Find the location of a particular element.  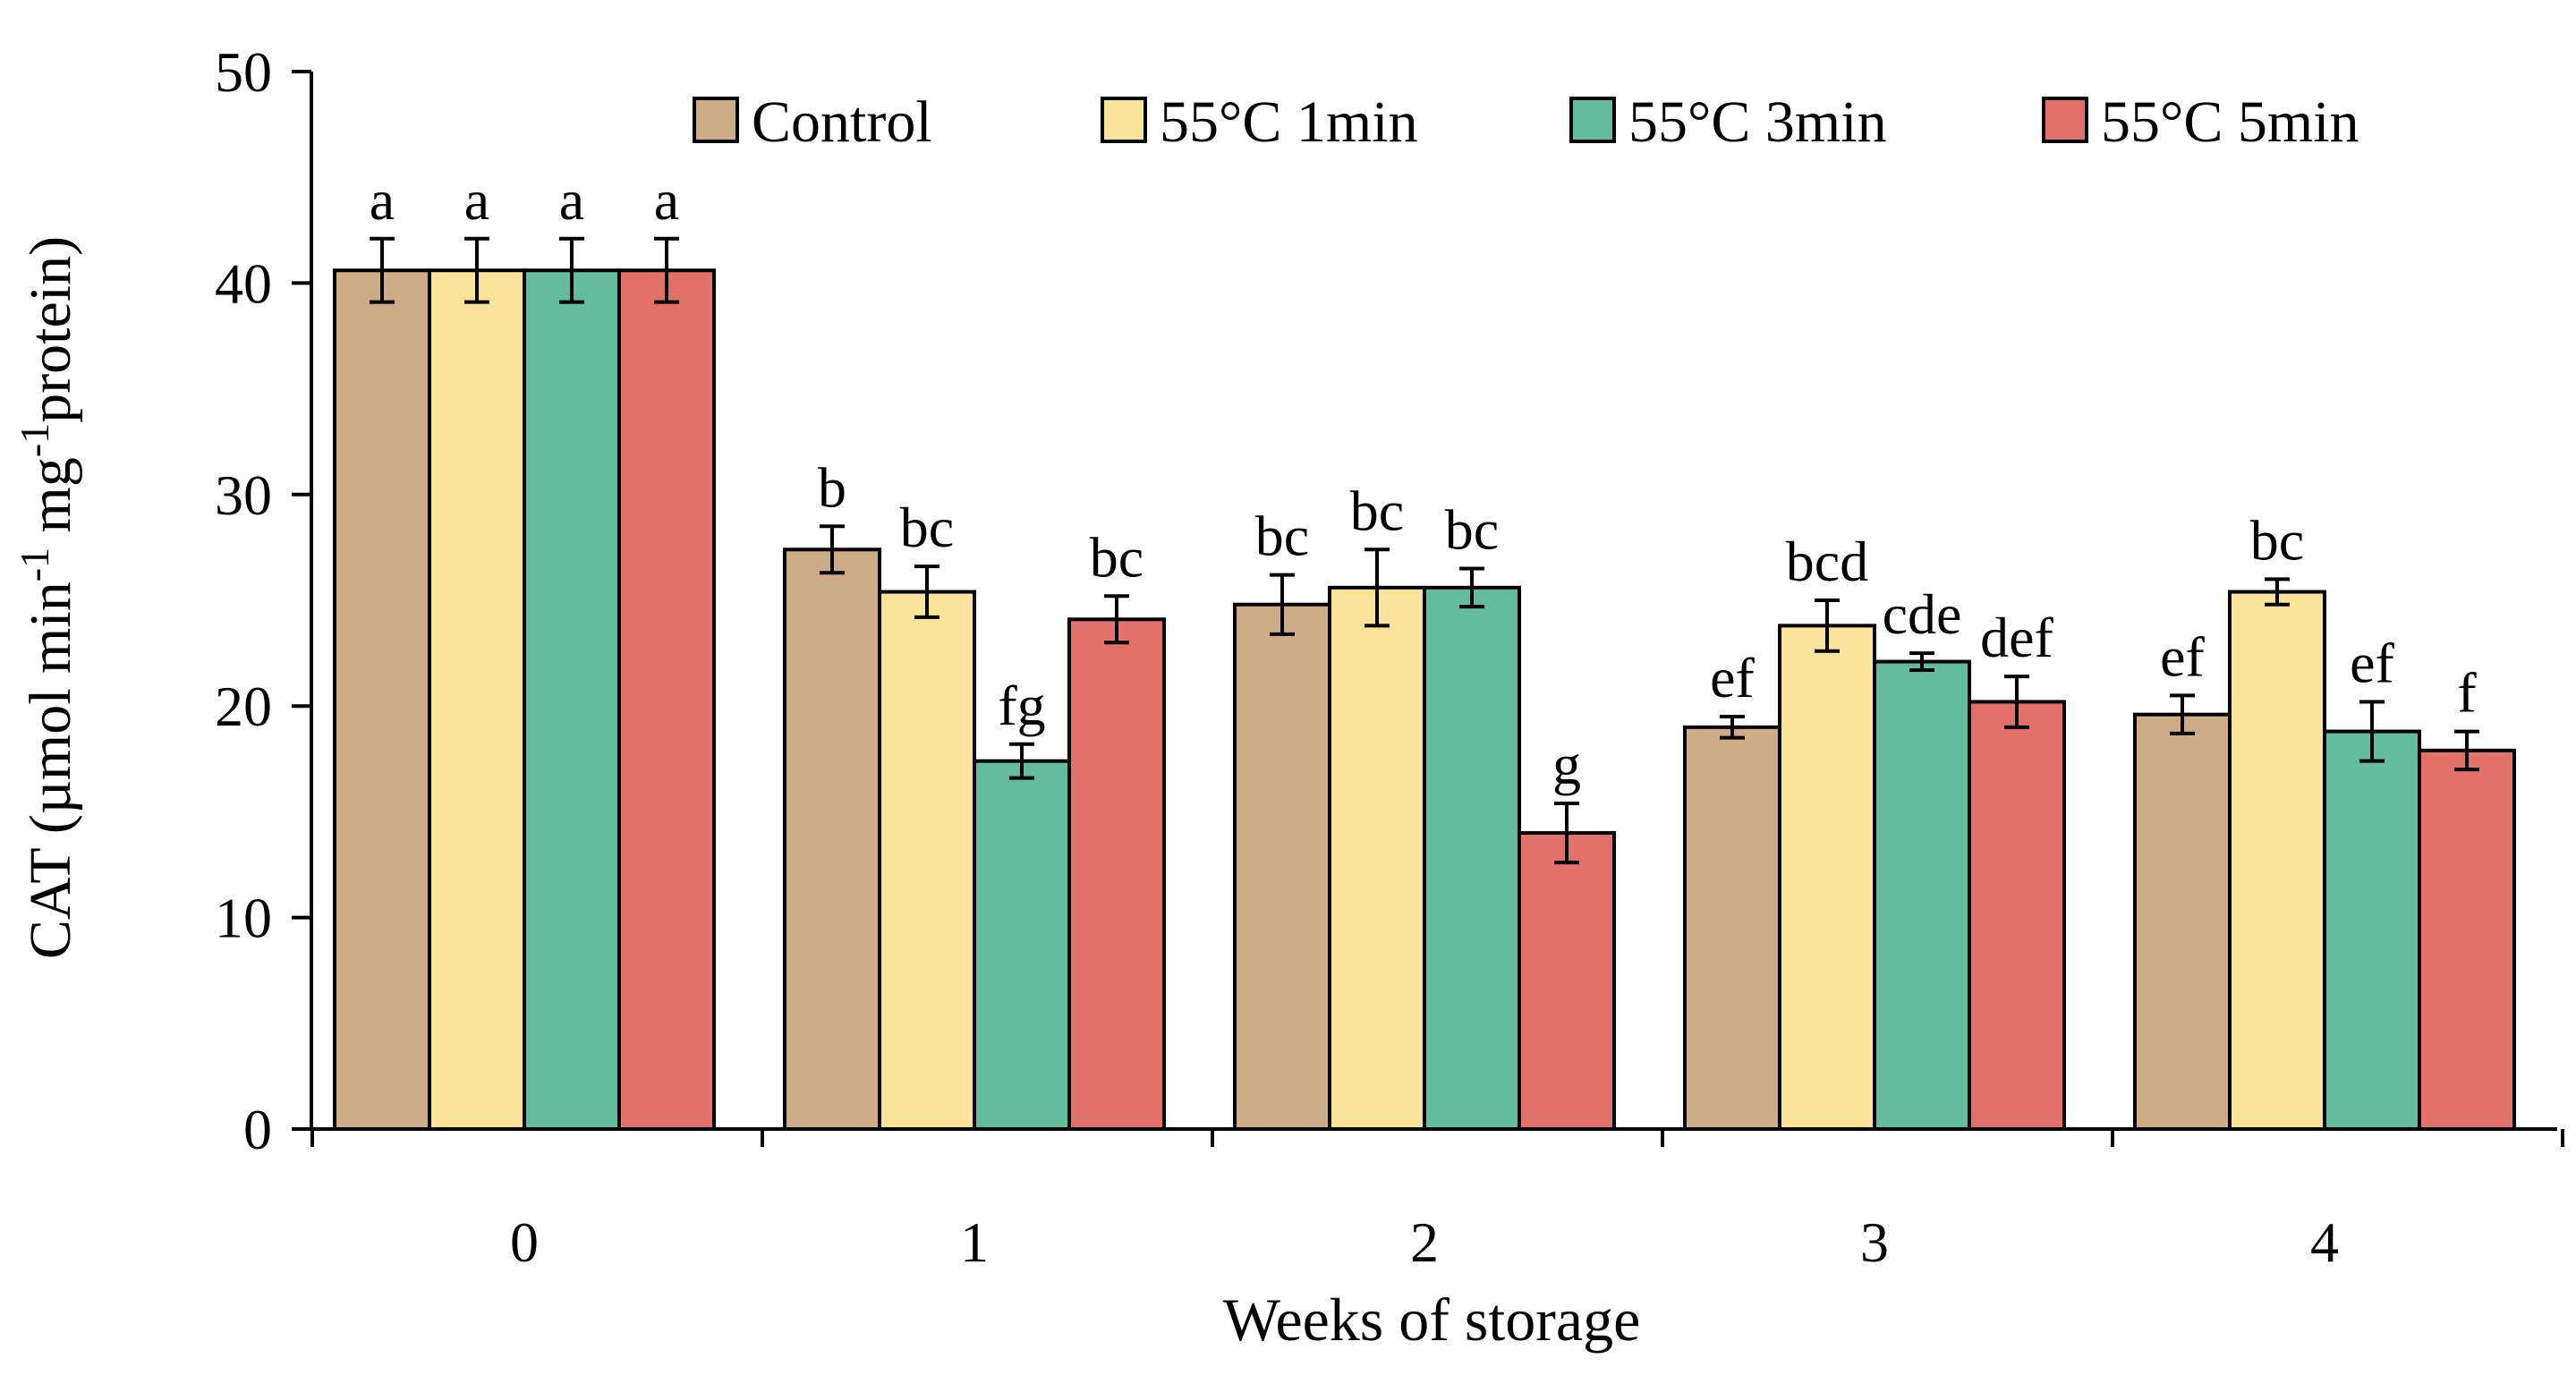

significance-letter-week1-series2: bc is located at coordinates (927, 527).